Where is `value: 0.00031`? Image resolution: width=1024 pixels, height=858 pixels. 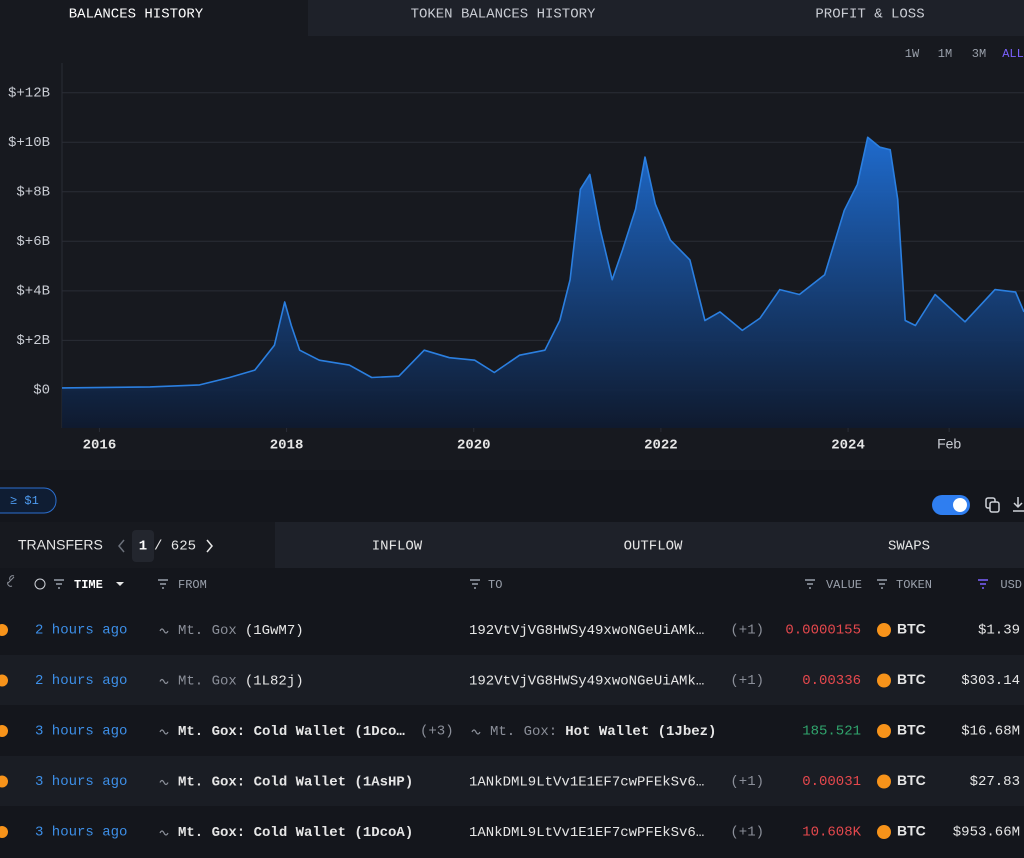 value: 0.00031 is located at coordinates (831, 782).